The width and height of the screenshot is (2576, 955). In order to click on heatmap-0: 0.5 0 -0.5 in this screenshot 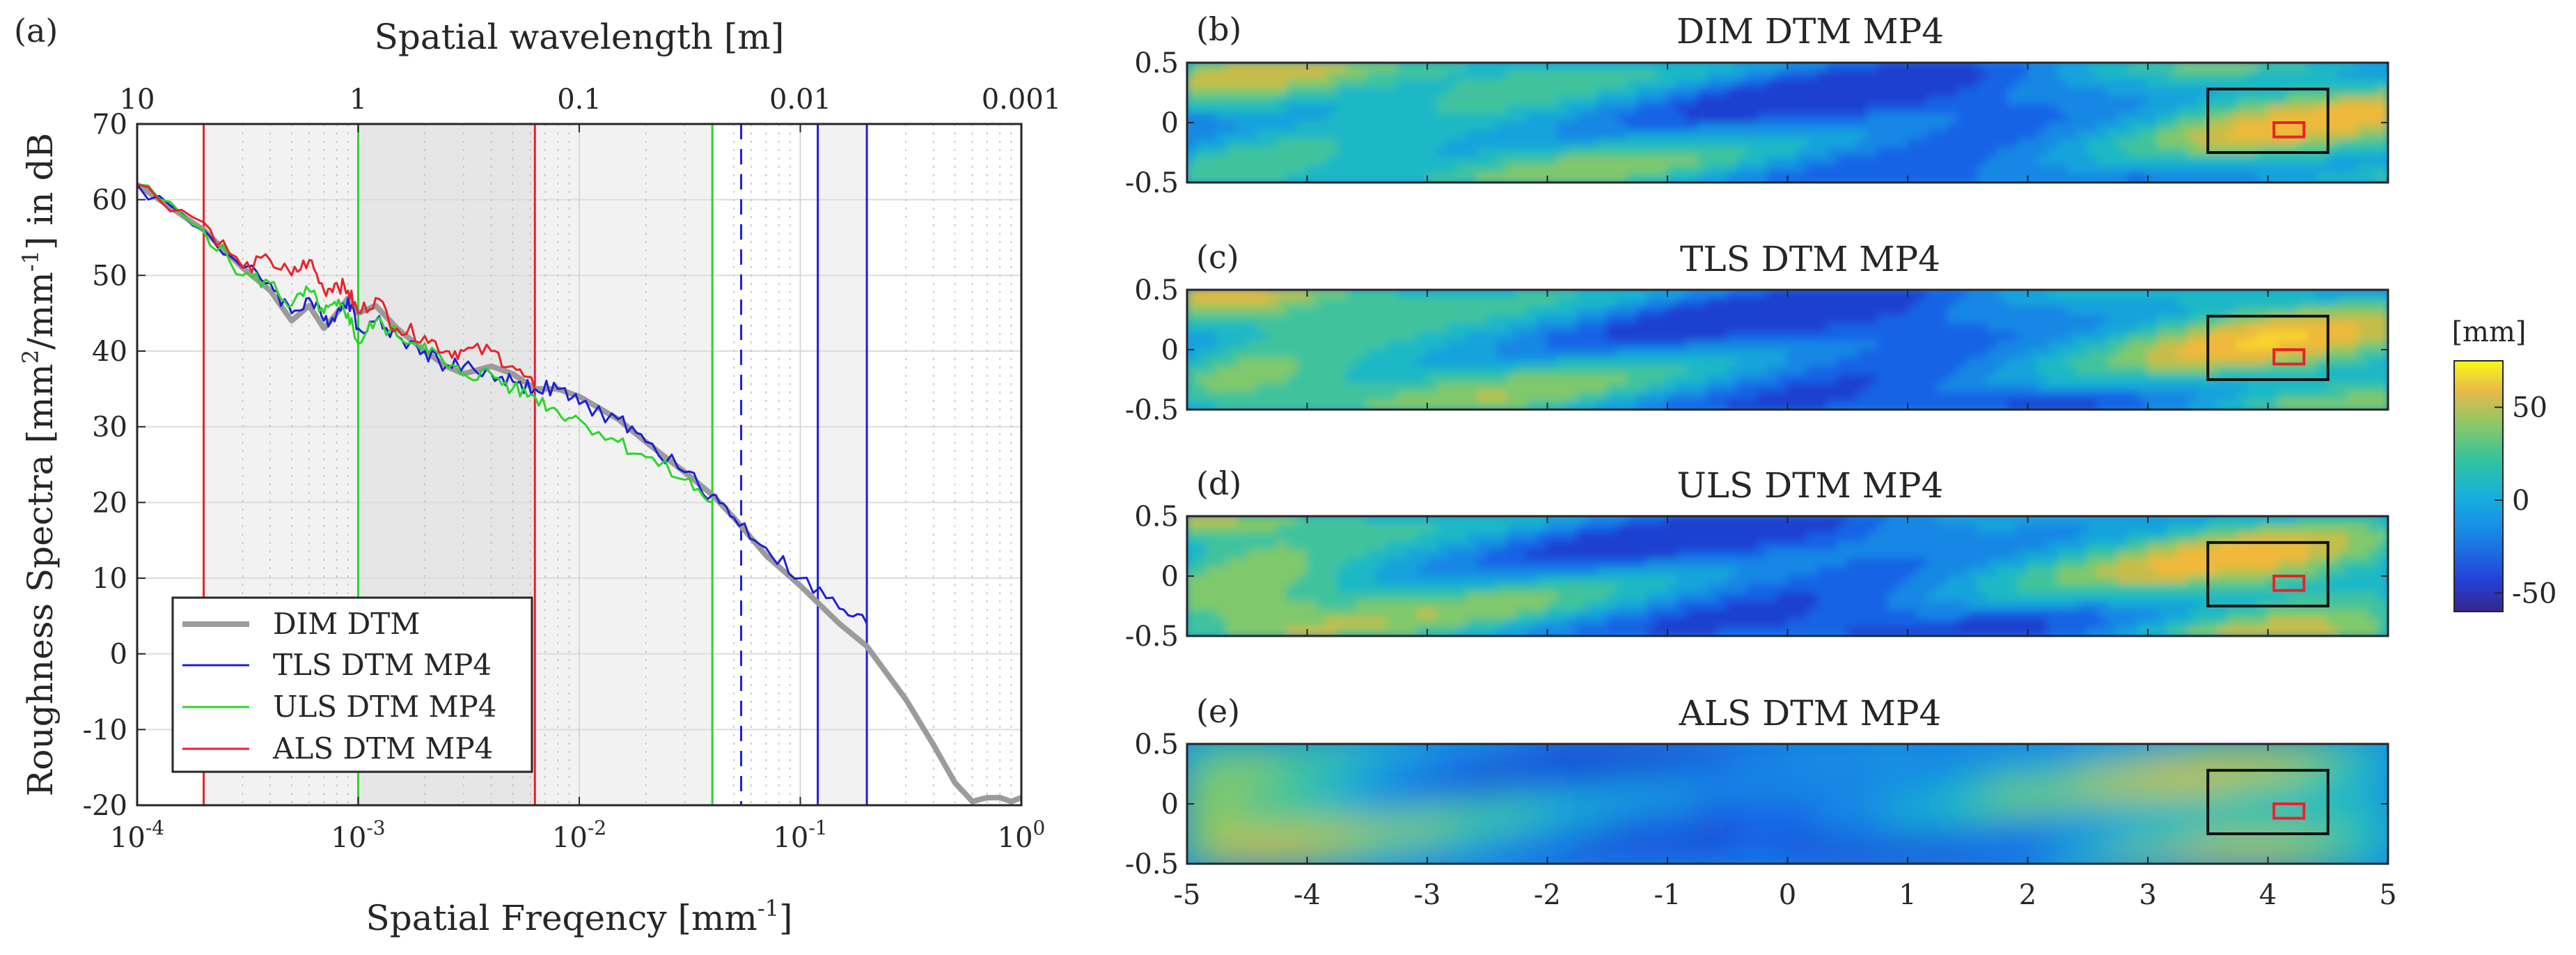, I will do `click(1757, 123)`.